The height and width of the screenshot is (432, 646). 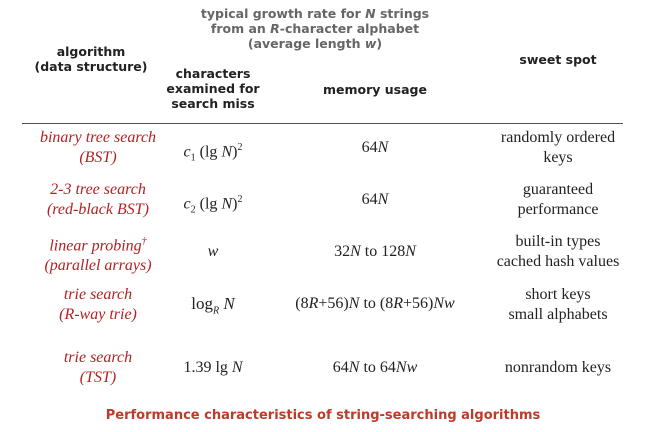 I want to click on header-rule, so click(x=322, y=123).